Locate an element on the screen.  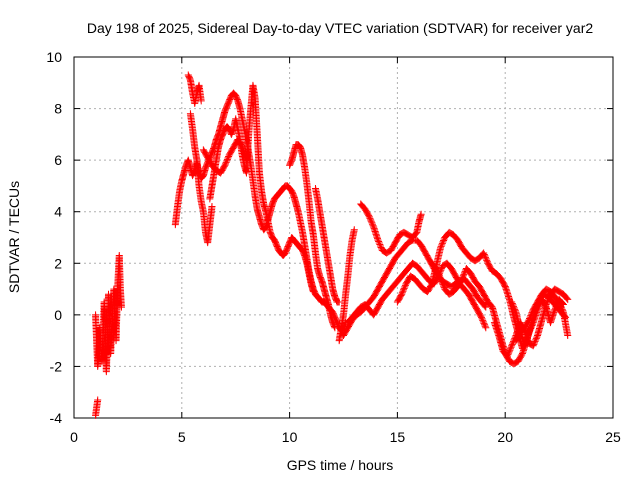
y-tick-label: 8 is located at coordinates (58, 109).